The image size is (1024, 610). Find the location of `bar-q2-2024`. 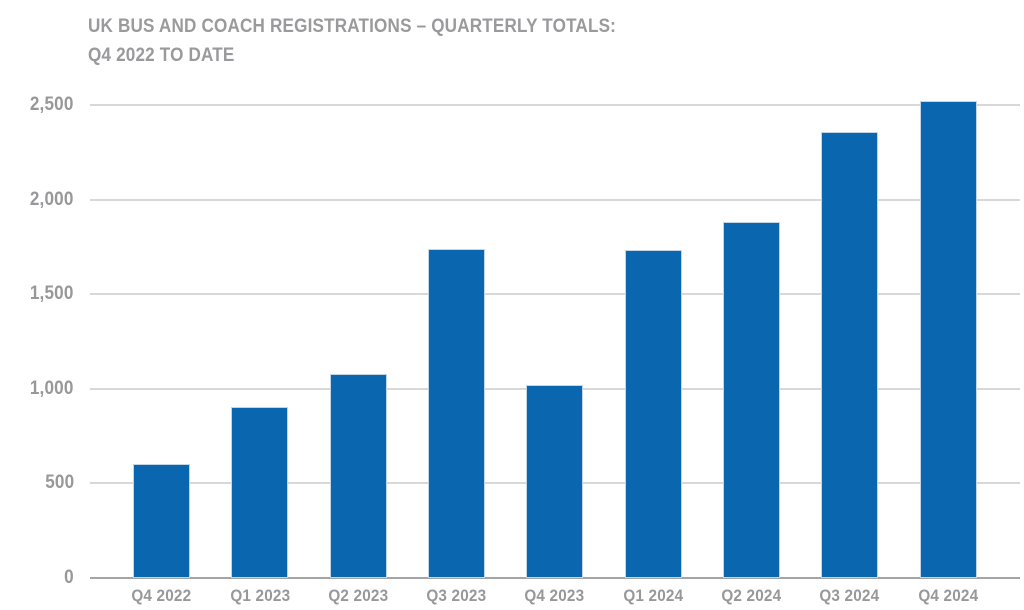

bar-q2-2024 is located at coordinates (751, 400).